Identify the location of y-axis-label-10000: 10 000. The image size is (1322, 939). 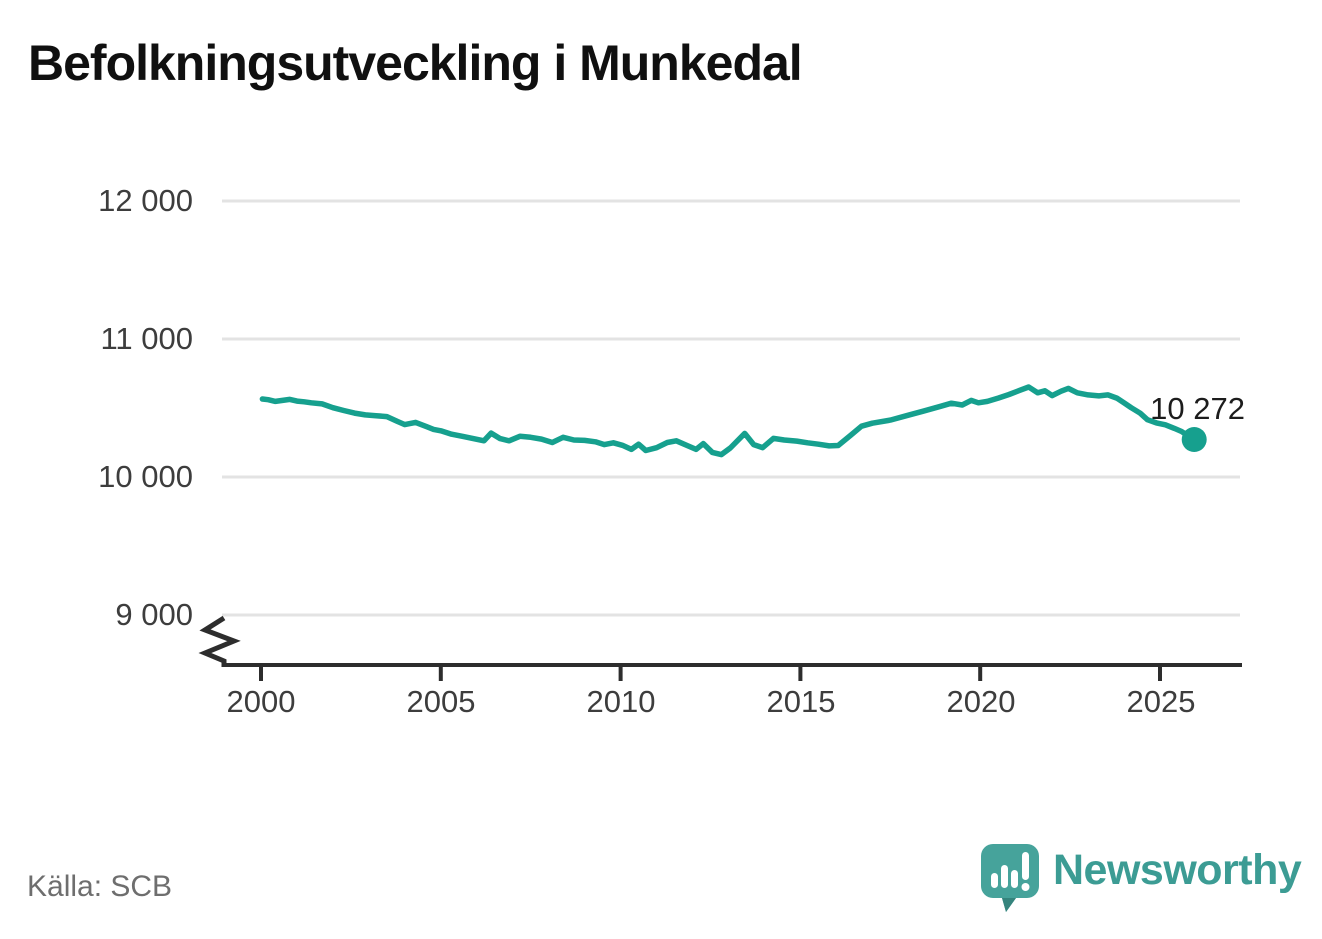
(145, 476).